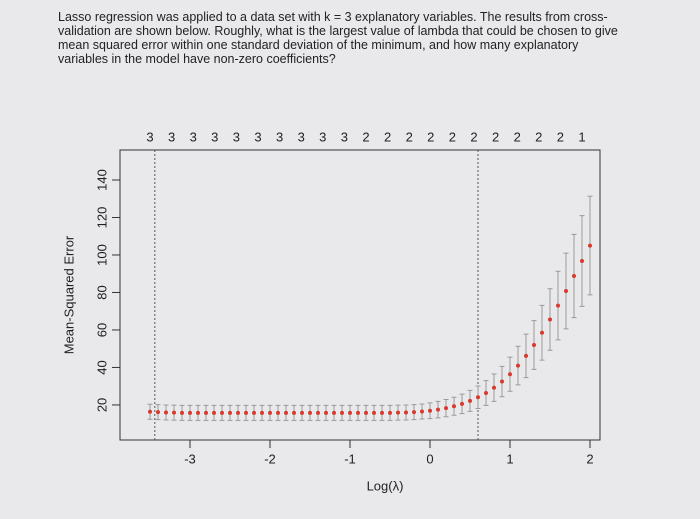 The width and height of the screenshot is (700, 519). I want to click on y-tick-label: 140, so click(101, 180).